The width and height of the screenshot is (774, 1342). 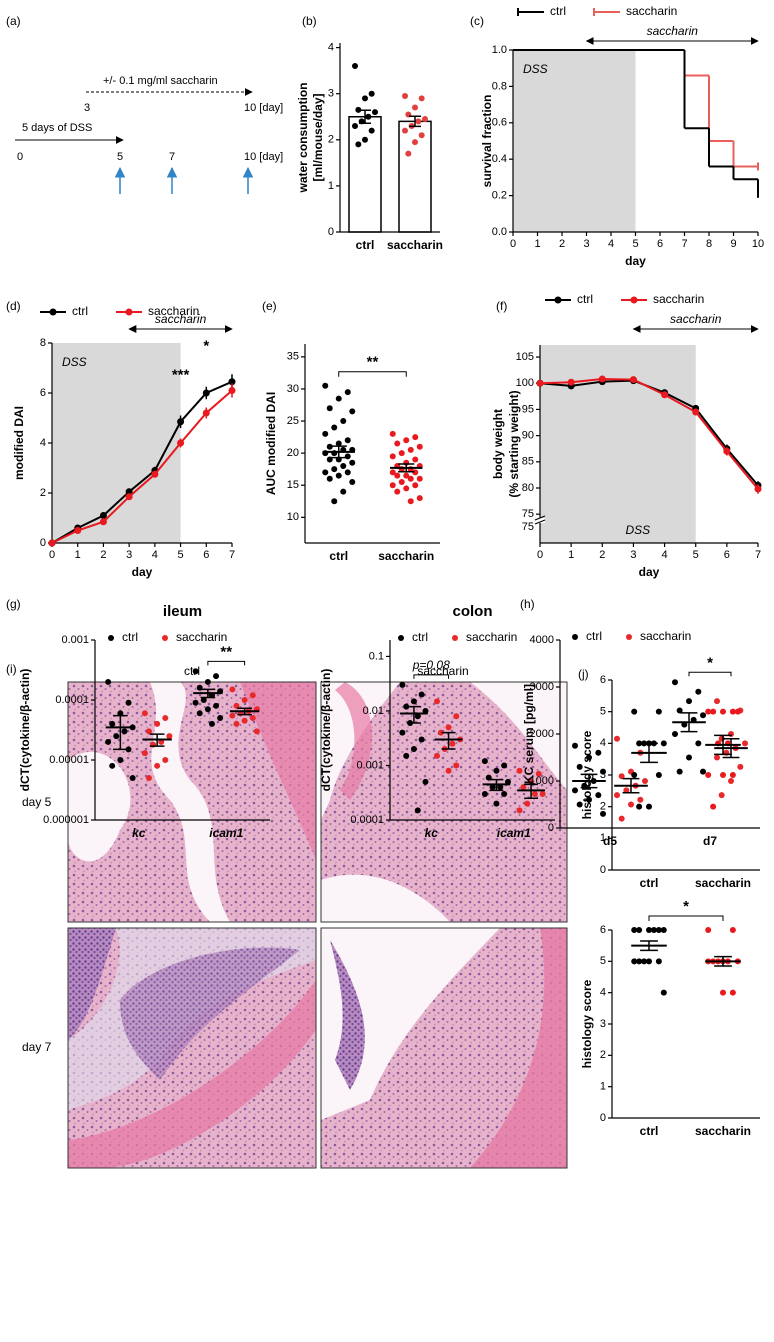 I want to click on x-tick-label: saccharin, so click(x=406, y=556).